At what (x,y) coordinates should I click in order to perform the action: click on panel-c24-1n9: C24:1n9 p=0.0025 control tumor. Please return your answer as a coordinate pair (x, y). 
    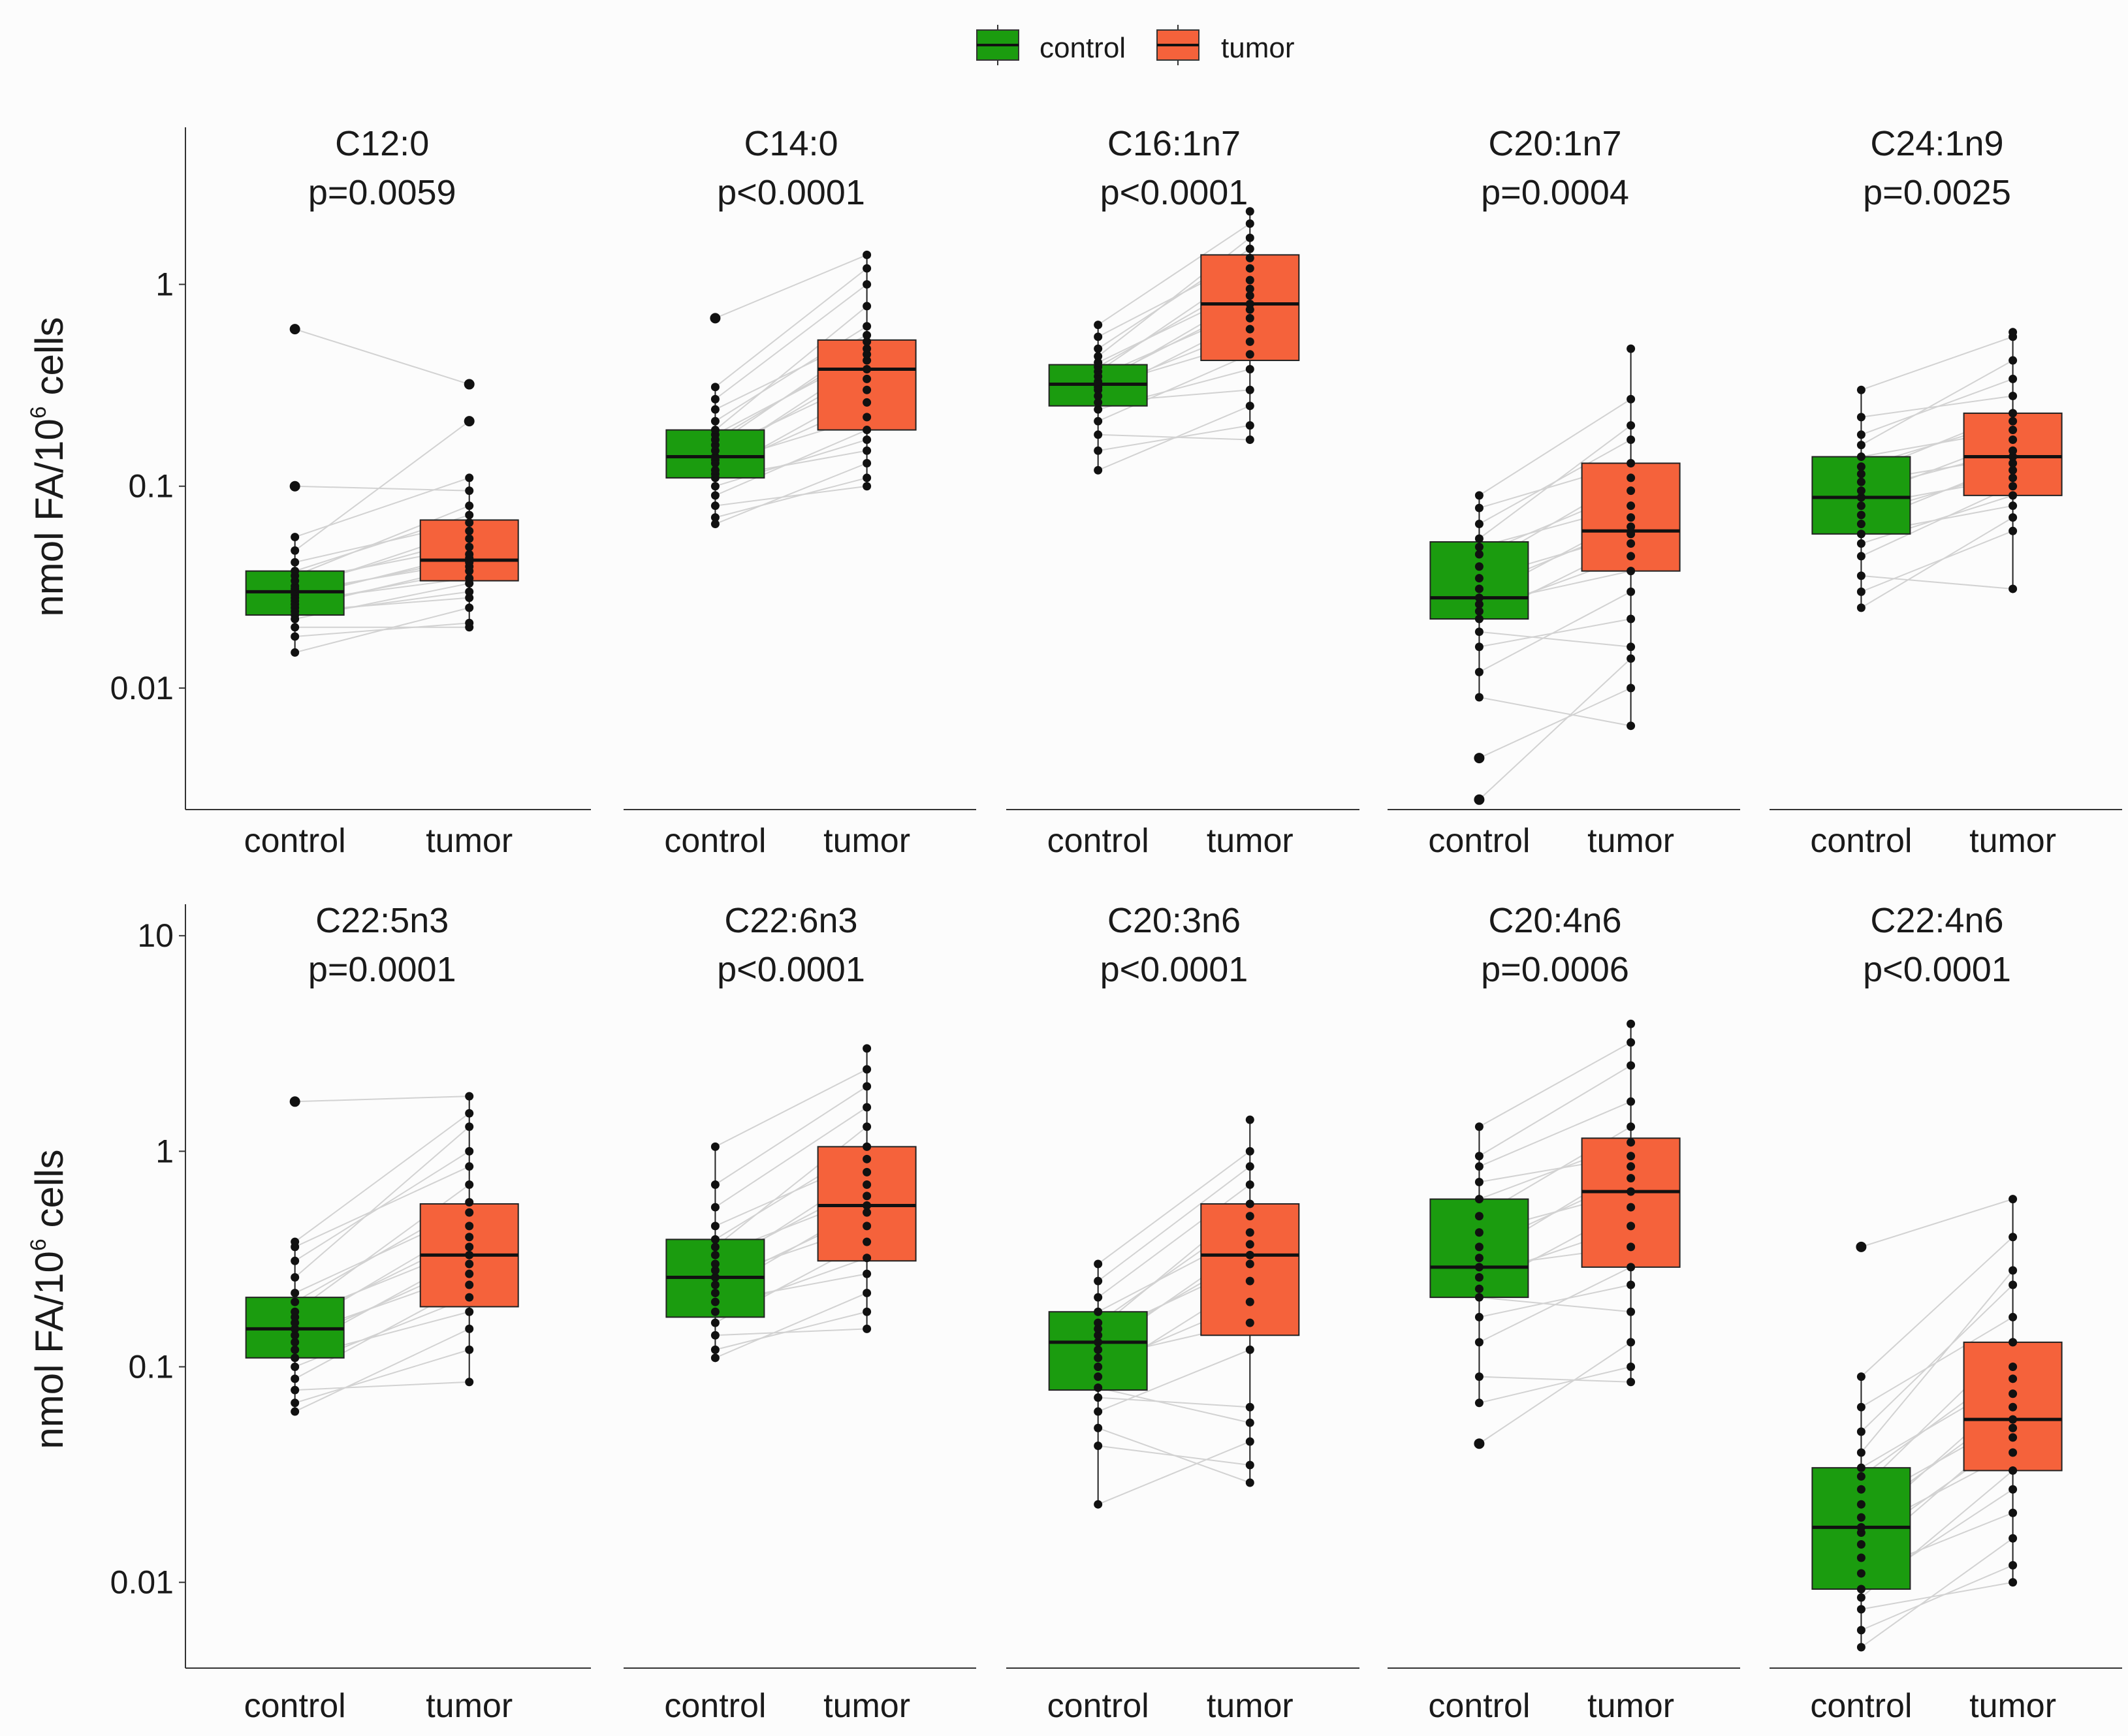
    Looking at the image, I should click on (1946, 492).